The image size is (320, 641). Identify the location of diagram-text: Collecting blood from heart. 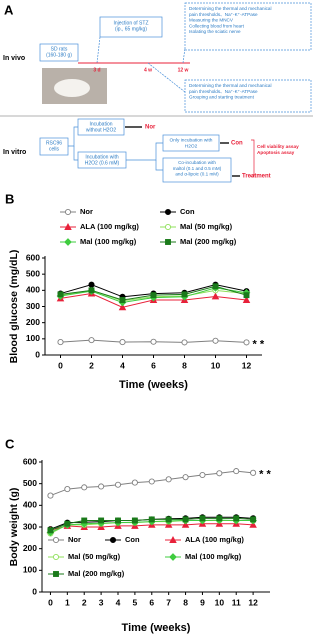
(217, 25).